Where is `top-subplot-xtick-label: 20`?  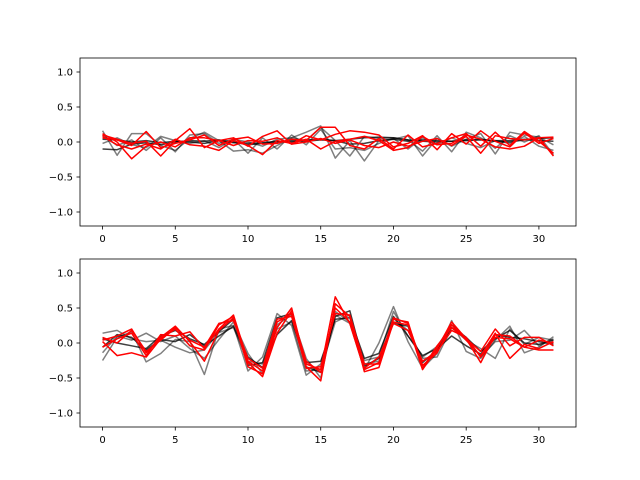
top-subplot-xtick-label: 20 is located at coordinates (393, 239).